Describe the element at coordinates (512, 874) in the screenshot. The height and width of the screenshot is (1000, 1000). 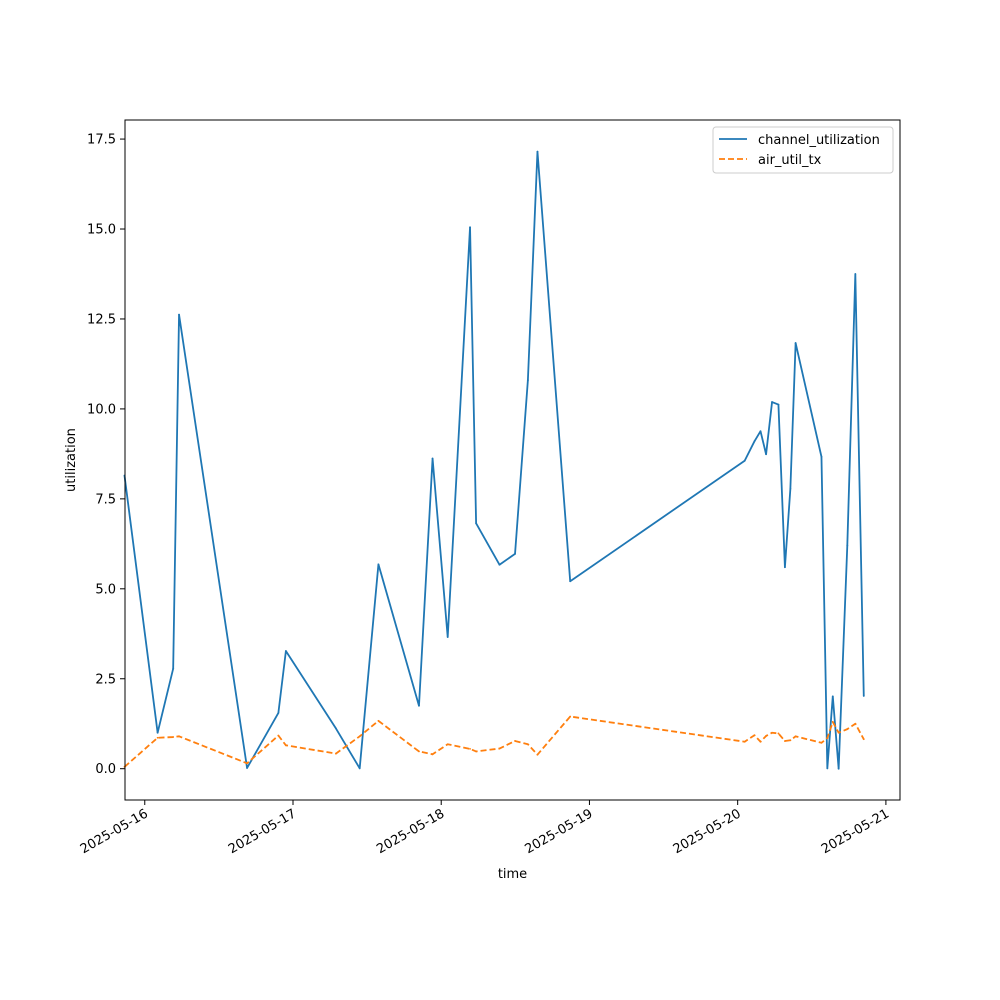
I see `x-axis-label: time` at that location.